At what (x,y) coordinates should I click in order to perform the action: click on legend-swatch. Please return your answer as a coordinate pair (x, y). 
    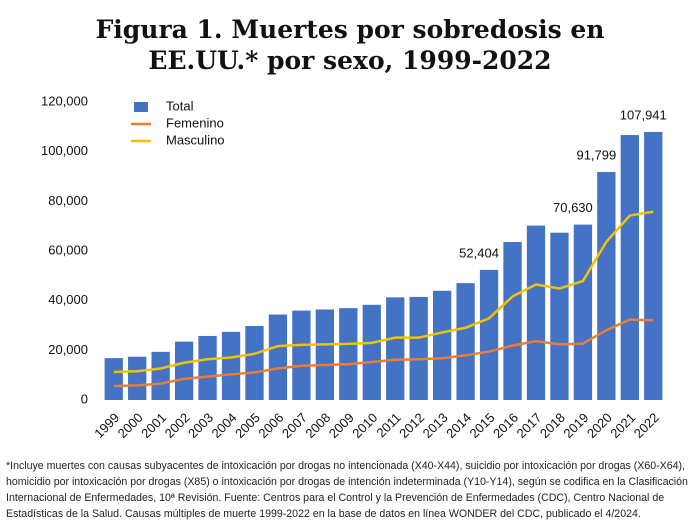
    Looking at the image, I should click on (141, 107).